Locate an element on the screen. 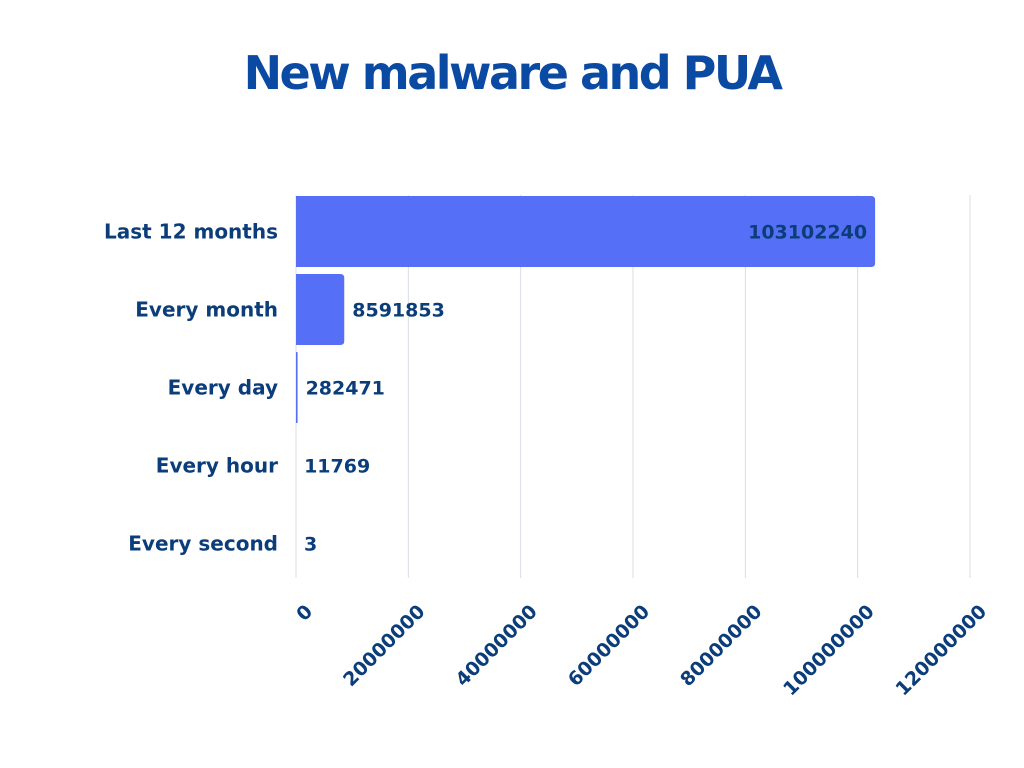 The height and width of the screenshot is (768, 1024). x-tick-label: 0 is located at coordinates (304, 613).